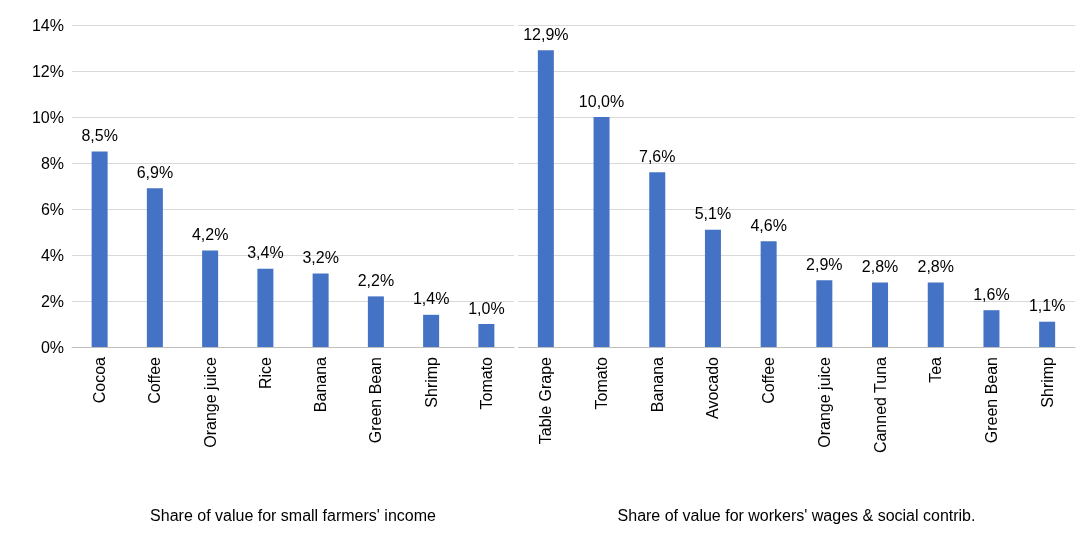 The image size is (1087, 536). Describe the element at coordinates (265, 373) in the screenshot. I see `x-tick-label: Rice` at that location.